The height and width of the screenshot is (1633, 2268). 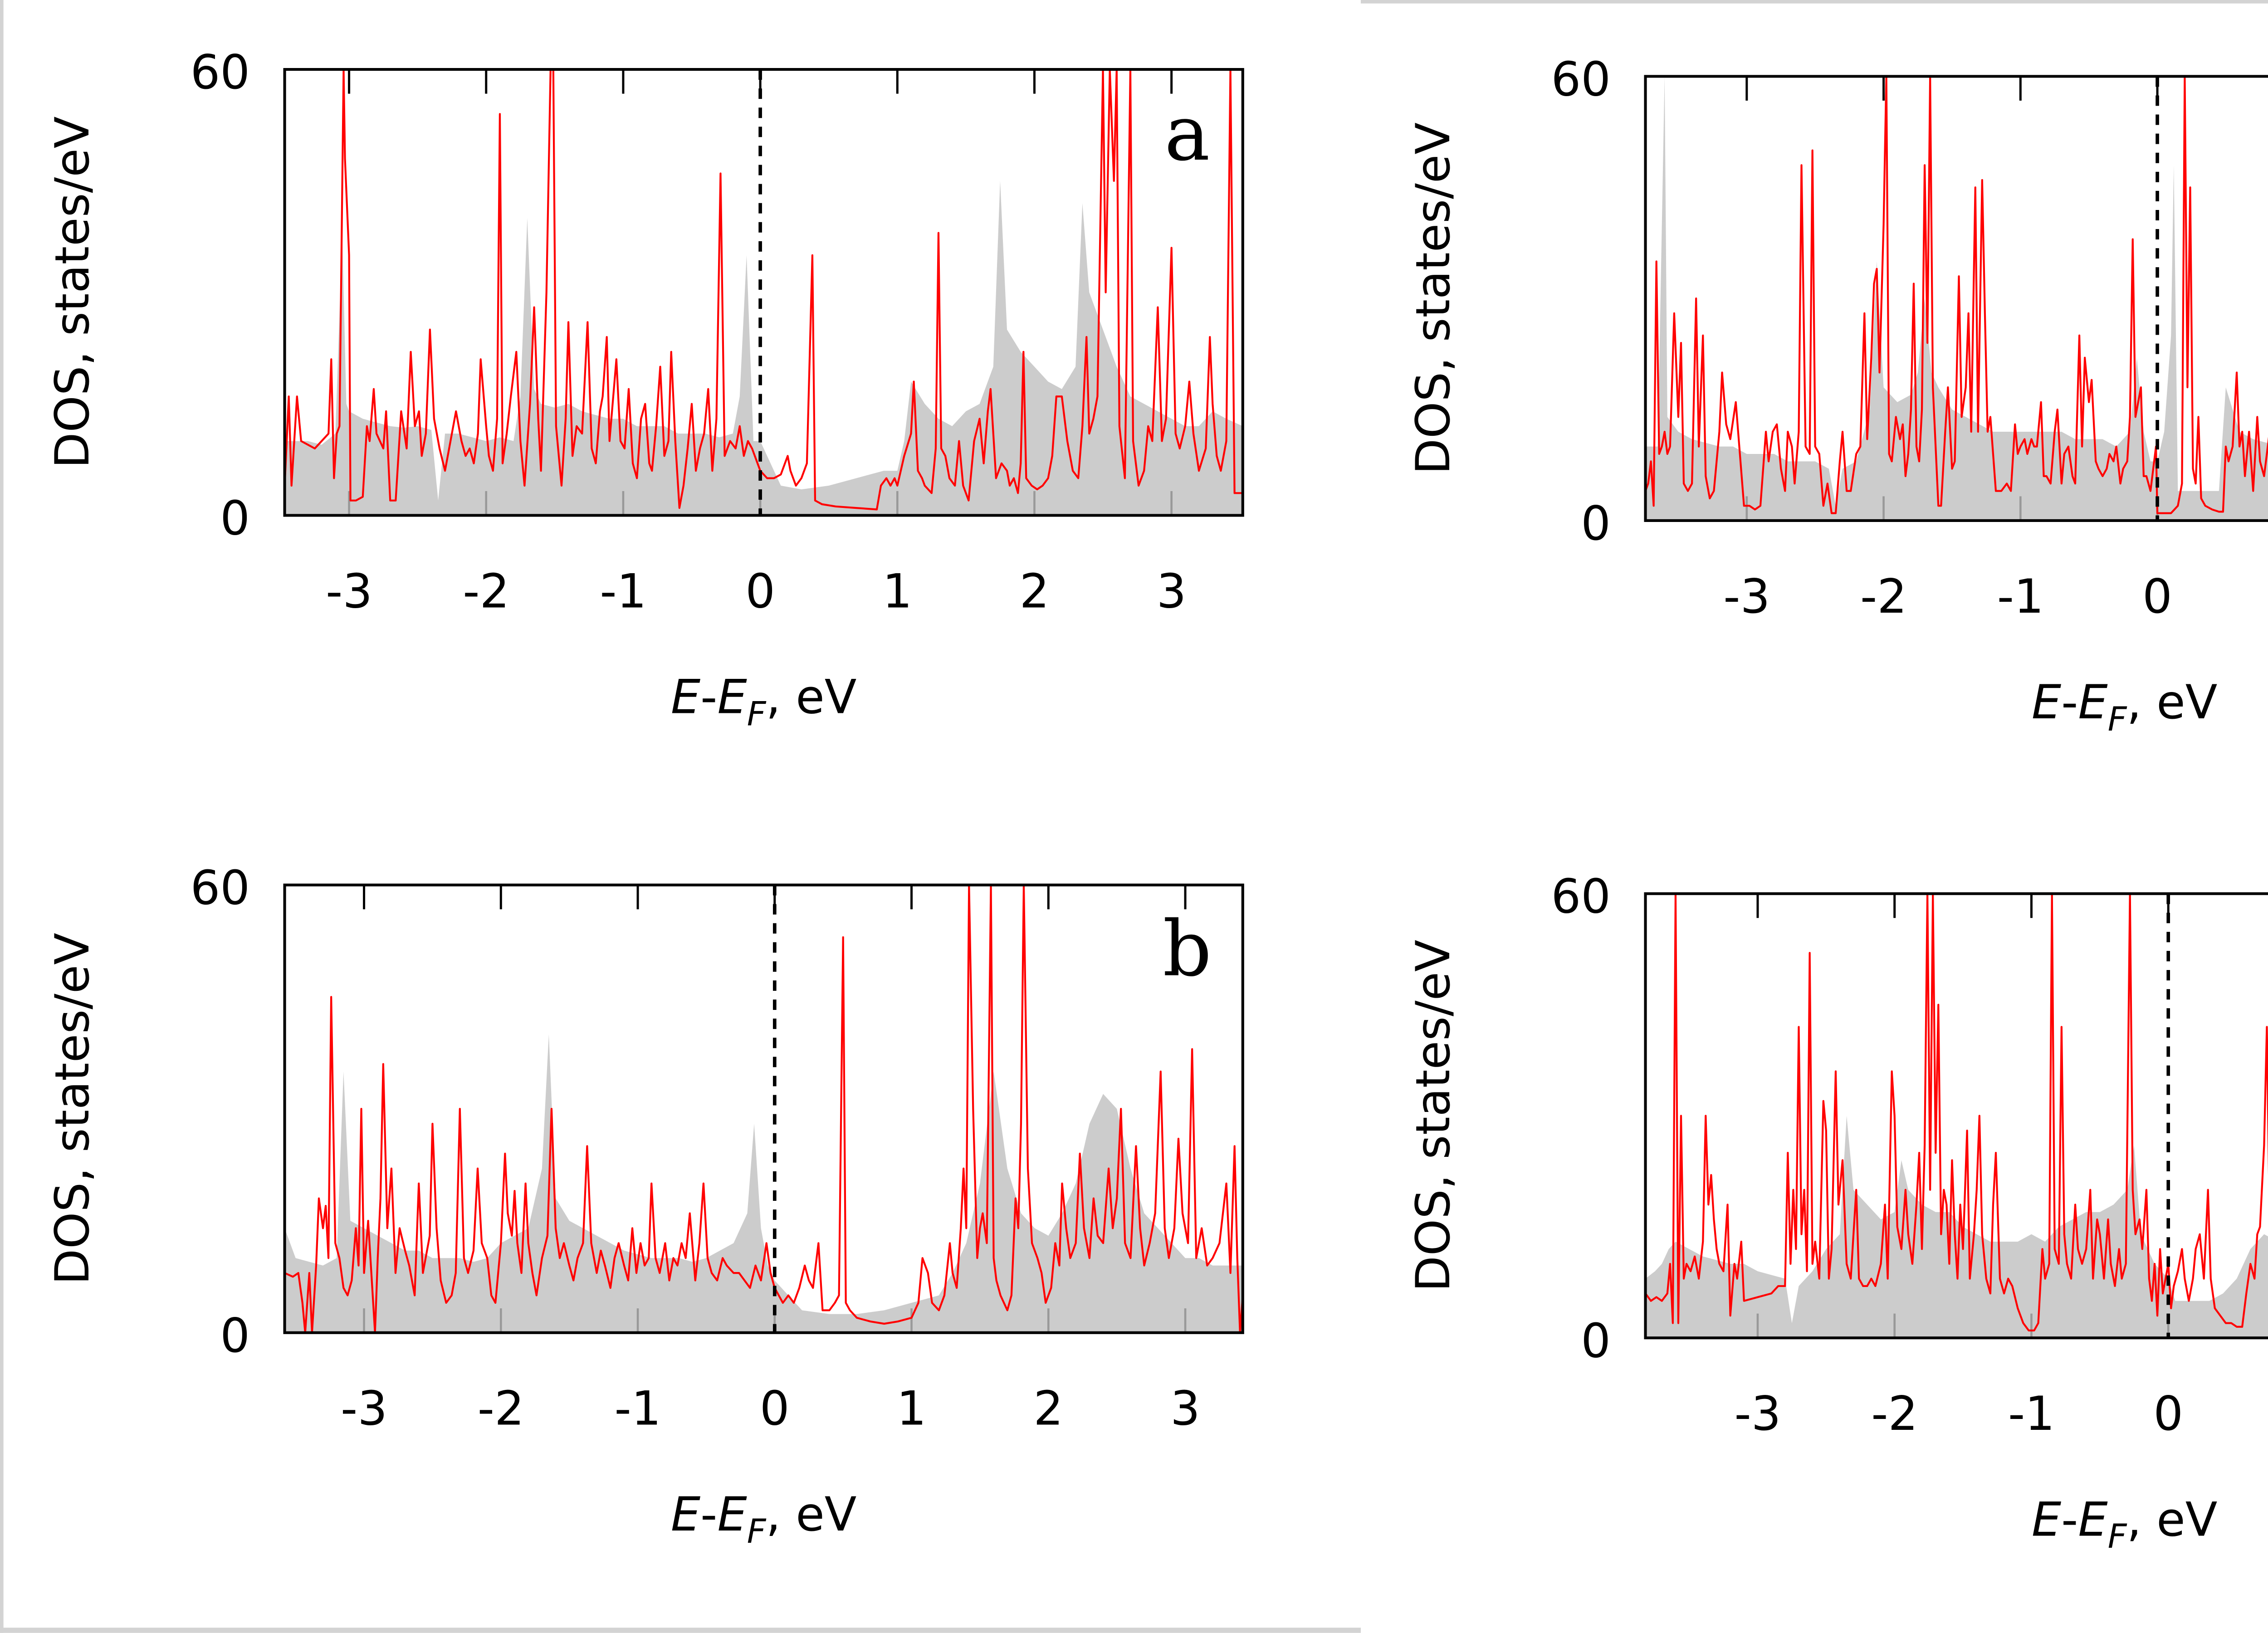 I want to click on panel-label: a, so click(x=1187, y=133).